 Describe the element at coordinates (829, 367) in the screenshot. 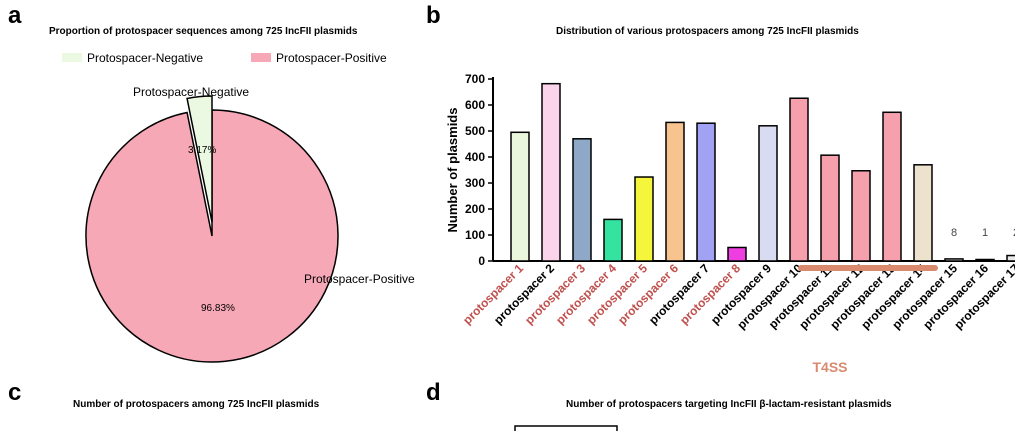

I see `t4ss-label: T4SS` at that location.